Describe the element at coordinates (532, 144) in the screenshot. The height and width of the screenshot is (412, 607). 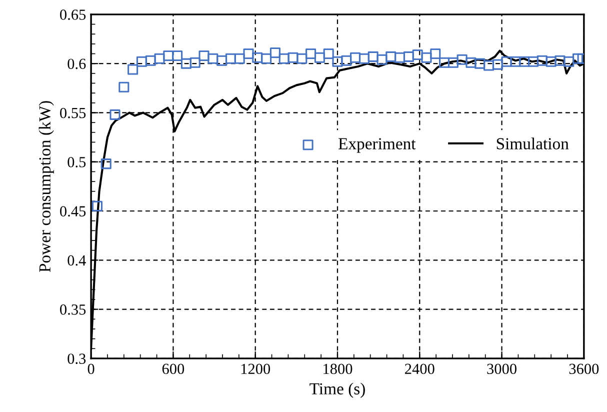
I see `legend-label: Simulation` at that location.